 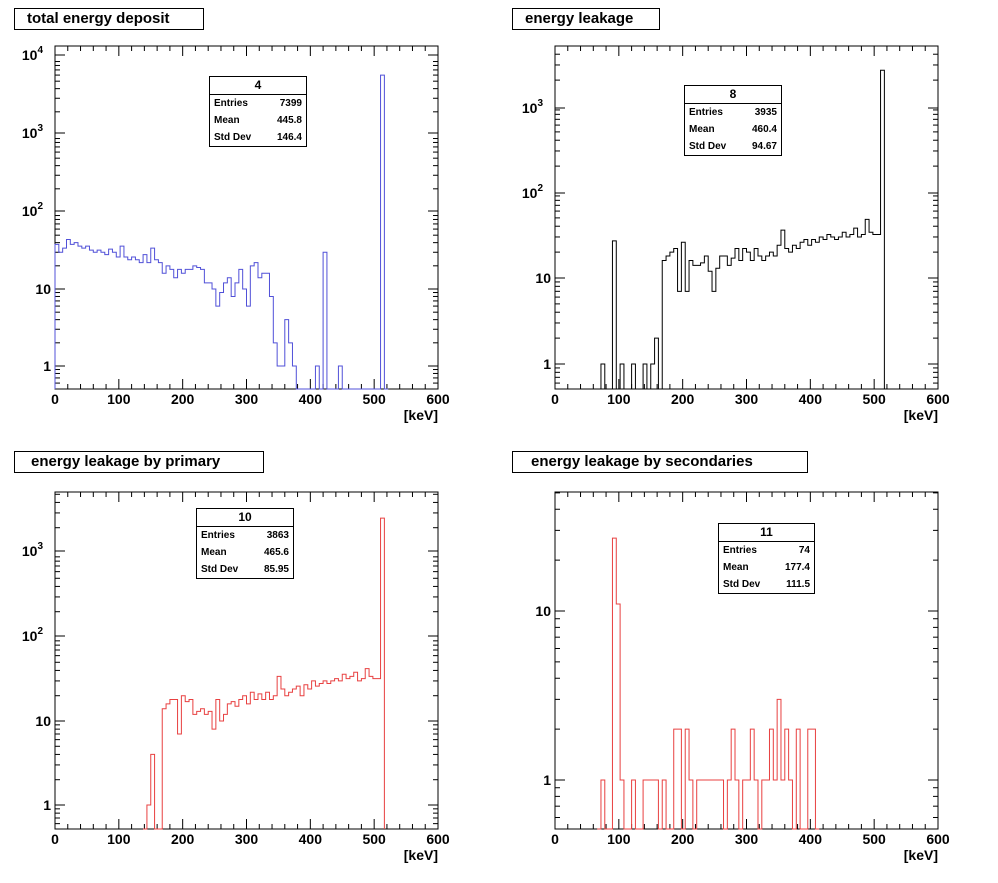 I want to click on stats-entries-value: 3935, so click(x=765, y=112).